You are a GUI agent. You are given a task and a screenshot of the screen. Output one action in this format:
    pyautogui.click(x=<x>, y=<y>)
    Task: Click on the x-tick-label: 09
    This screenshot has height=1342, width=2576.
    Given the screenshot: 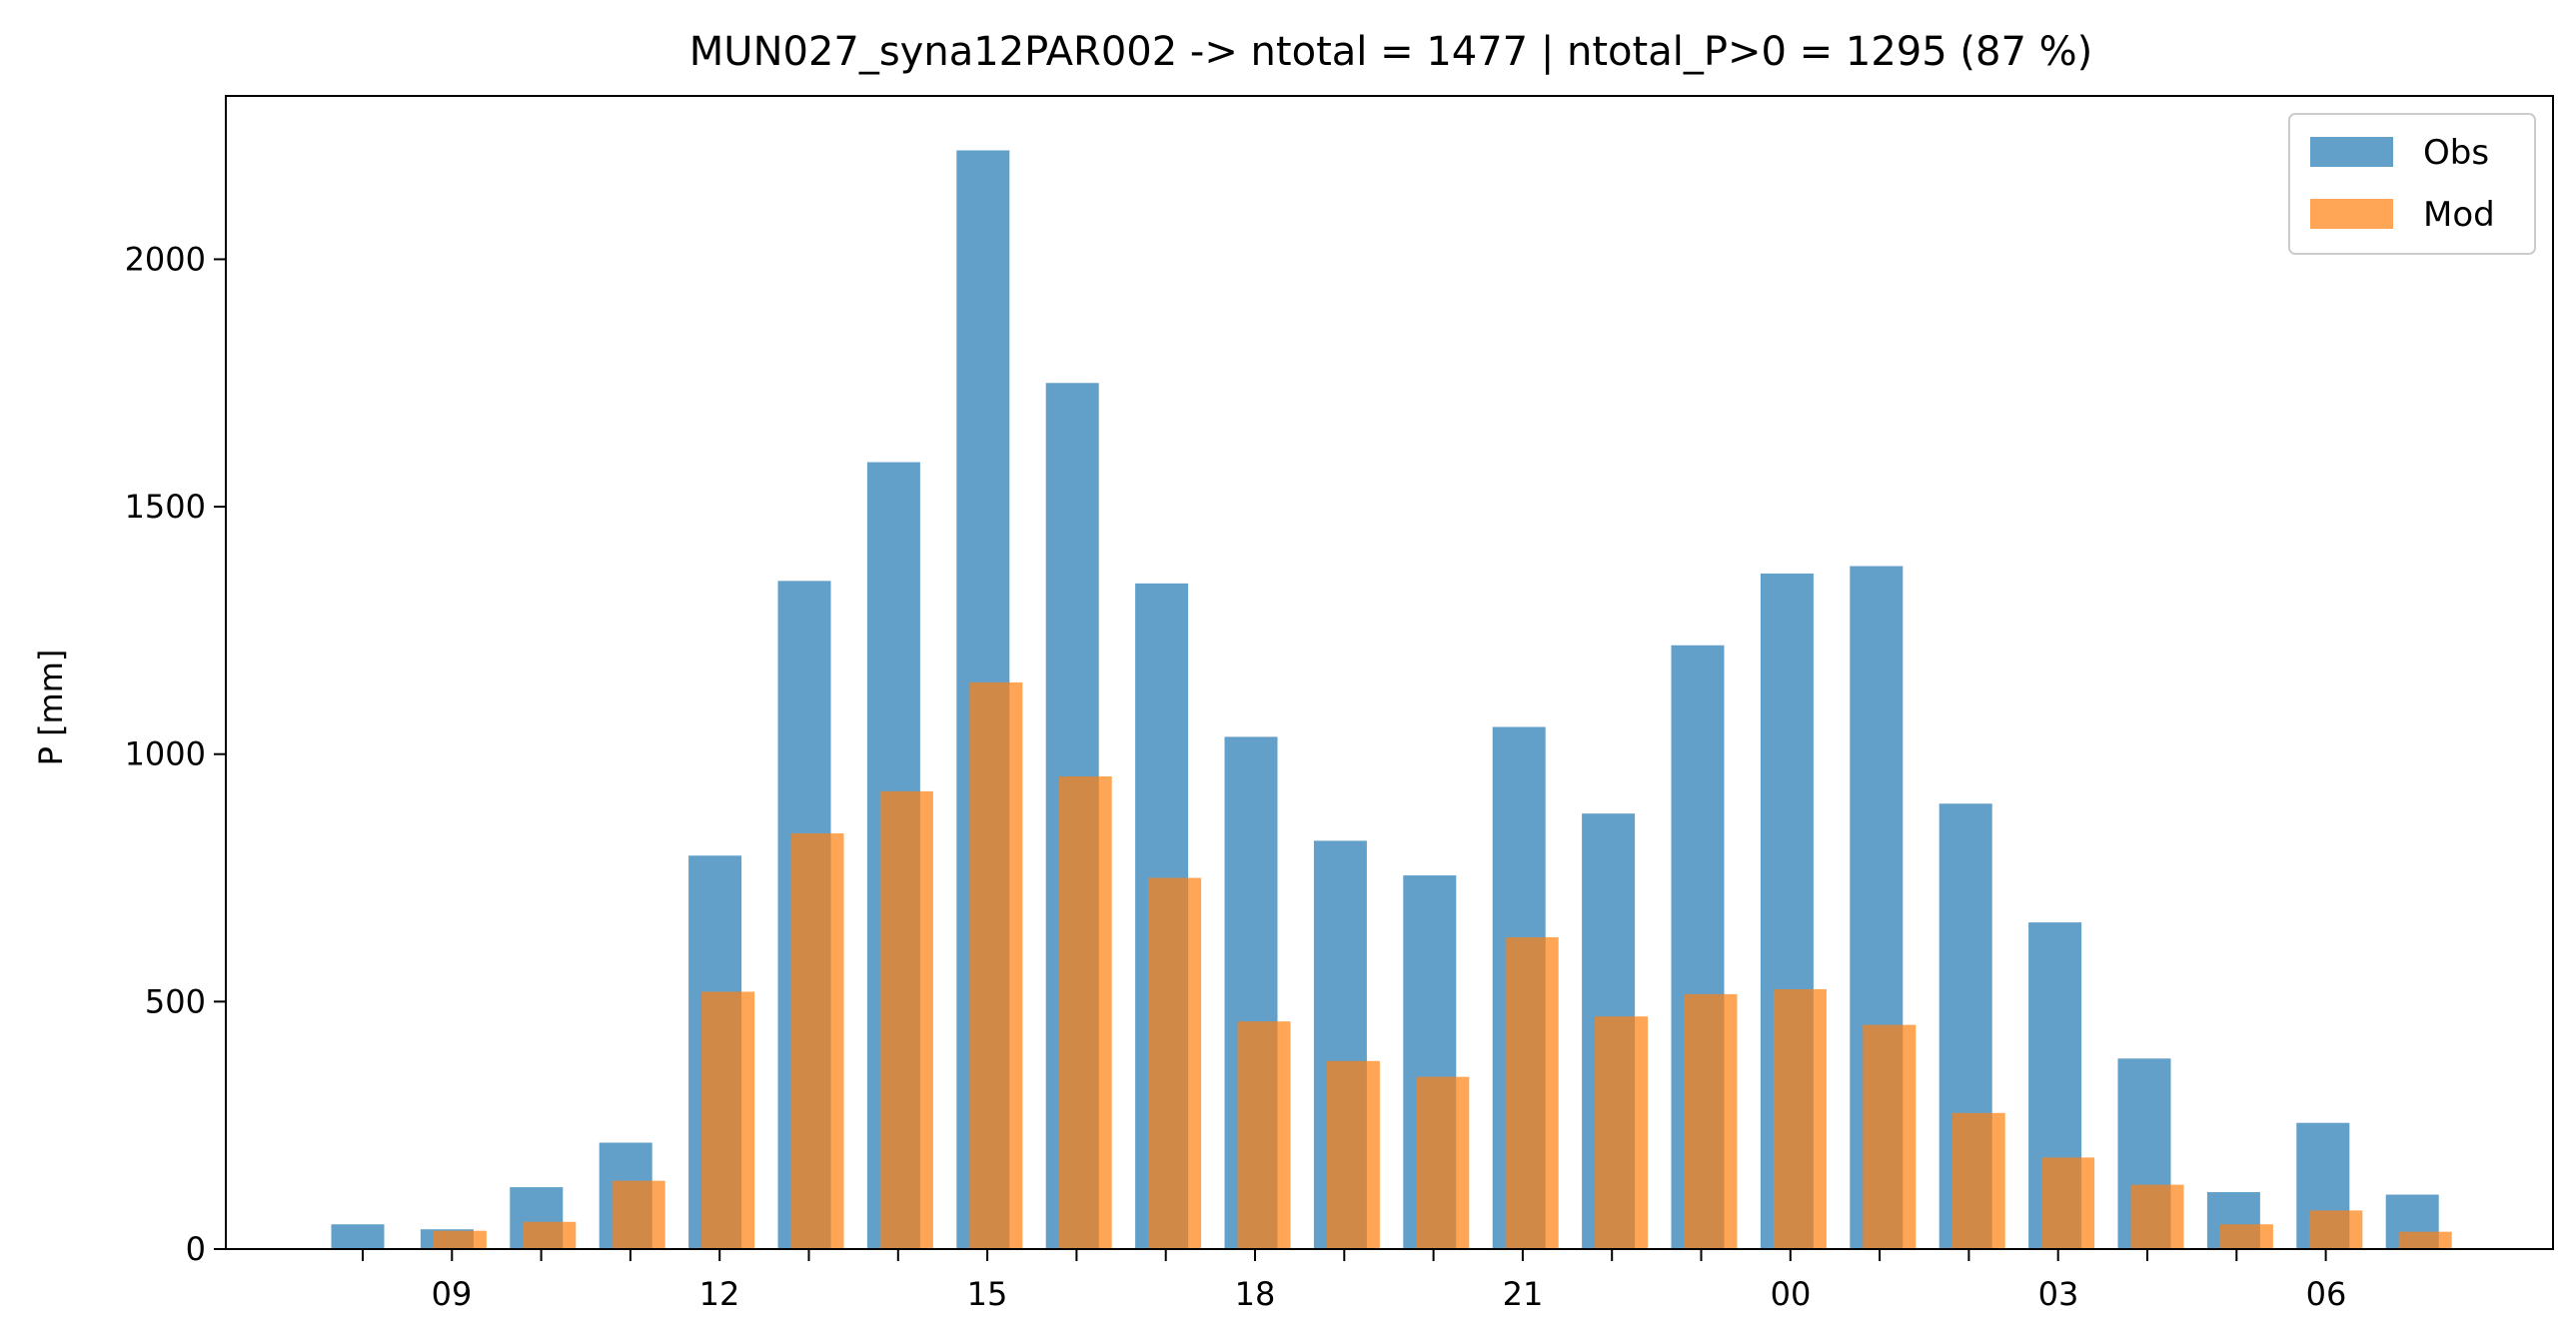 What is the action you would take?
    pyautogui.click(x=452, y=1294)
    